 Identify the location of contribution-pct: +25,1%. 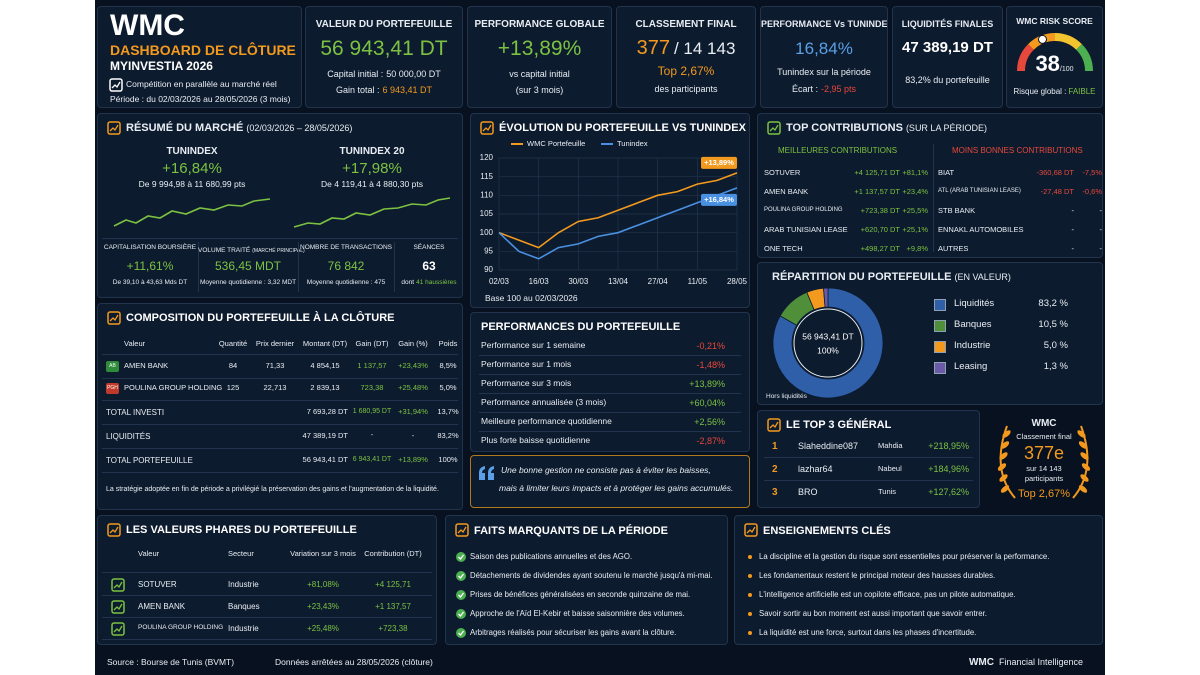
(915, 229).